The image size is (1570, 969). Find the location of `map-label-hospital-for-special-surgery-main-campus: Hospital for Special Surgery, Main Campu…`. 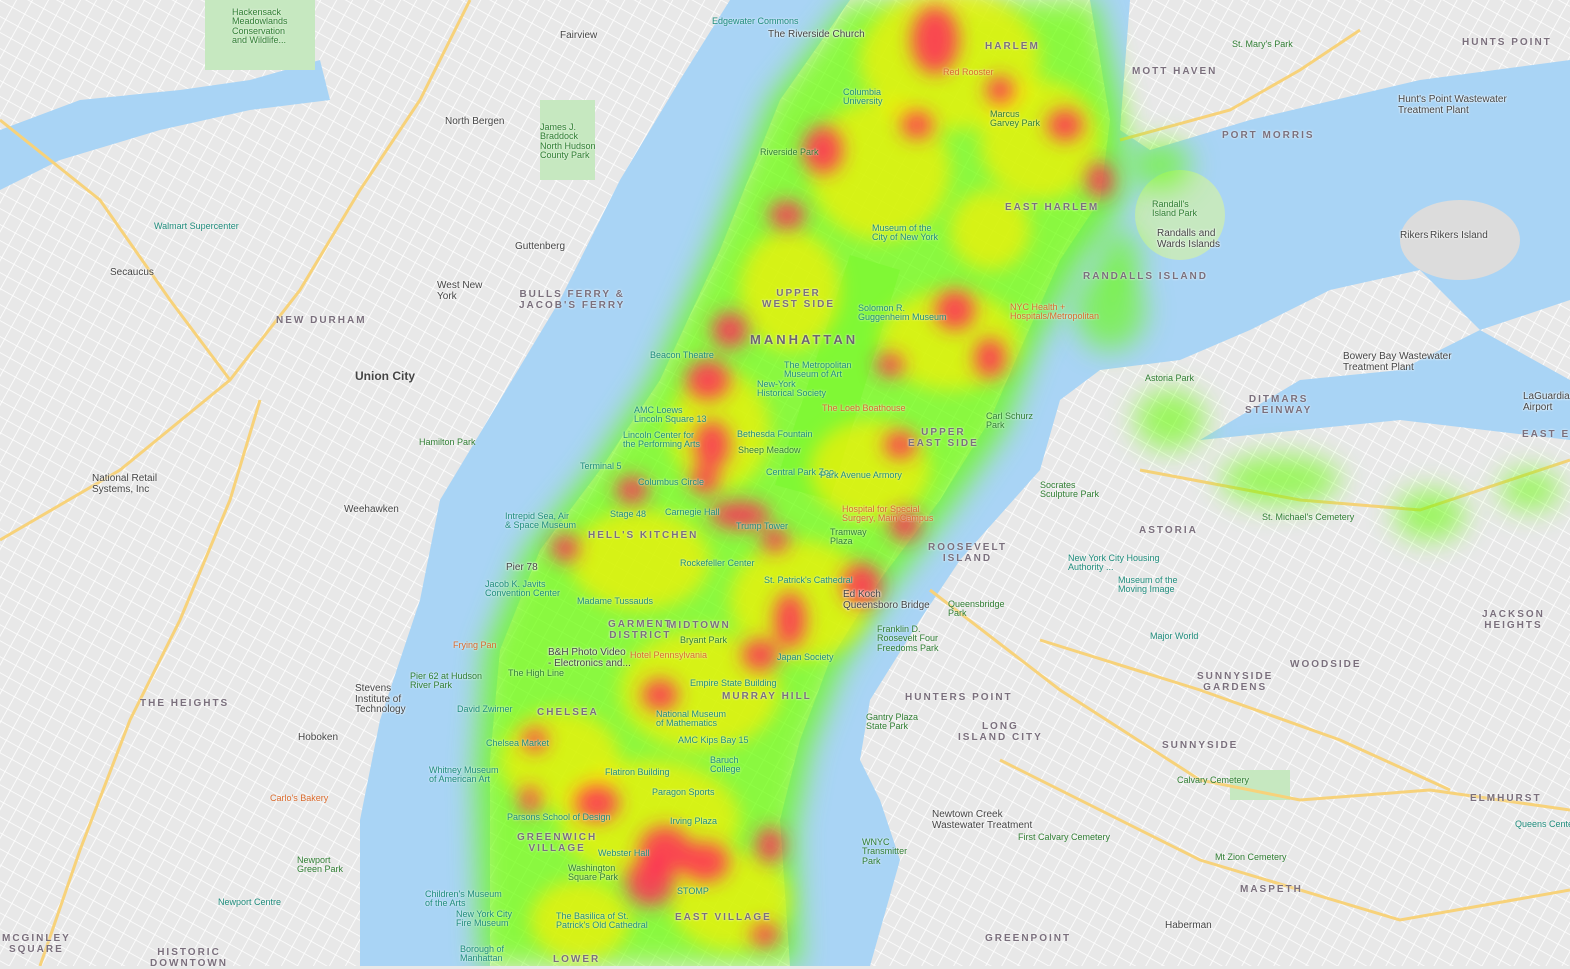

map-label-hospital-for-special-surgery-main-campus: Hospital for Special Surgery, Main Campu… is located at coordinates (888, 514).